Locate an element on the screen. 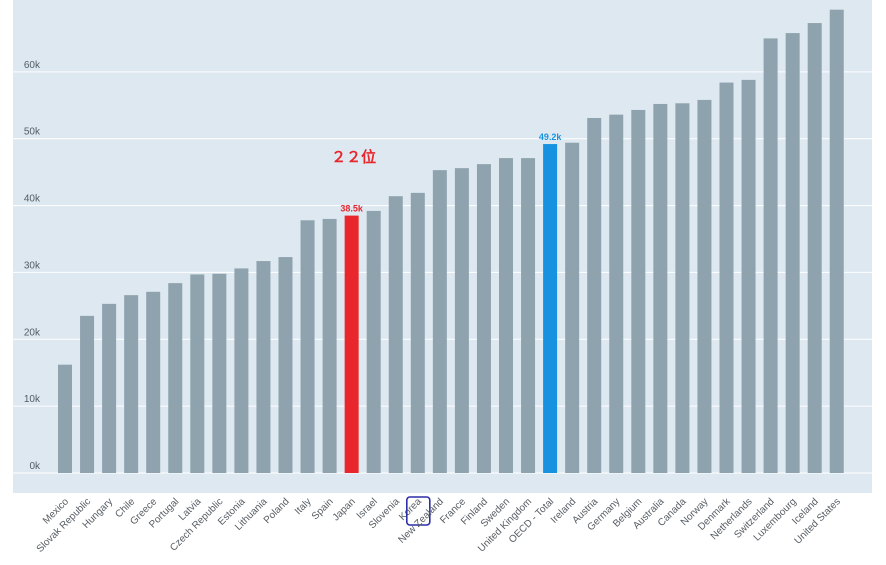 This screenshot has width=886, height=565. bar-czech-republic is located at coordinates (219, 373).